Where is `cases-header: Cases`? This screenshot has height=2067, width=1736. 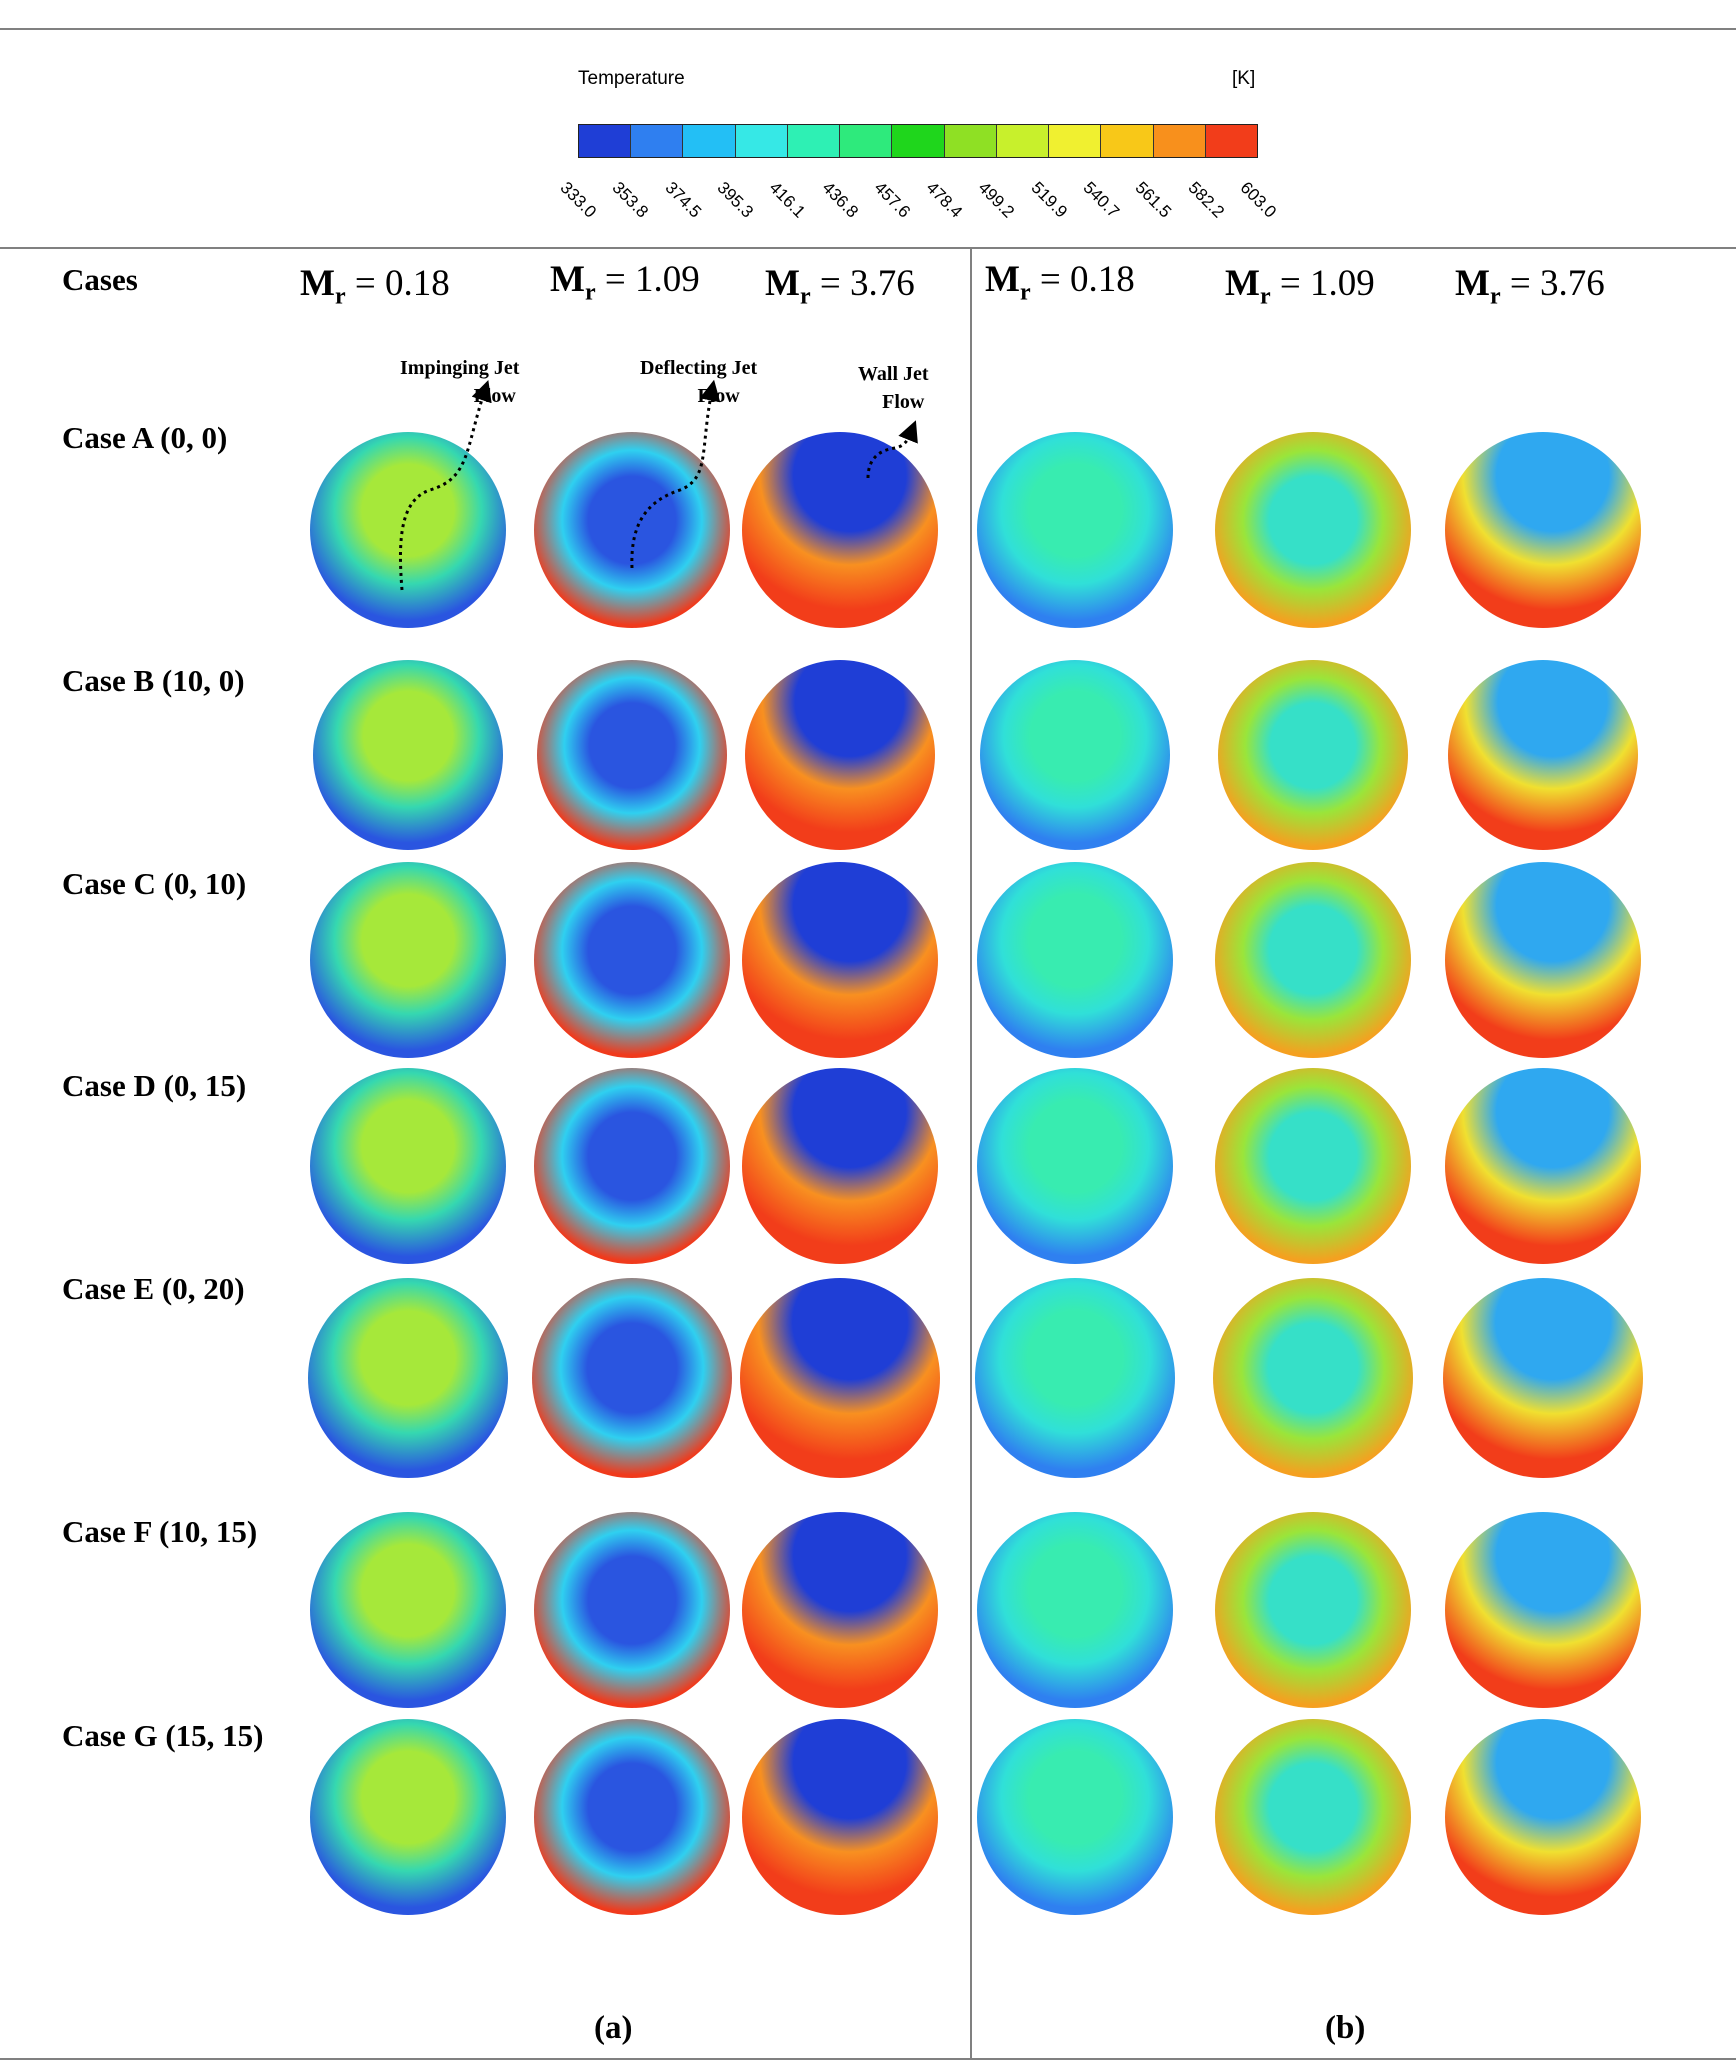
cases-header: Cases is located at coordinates (100, 279).